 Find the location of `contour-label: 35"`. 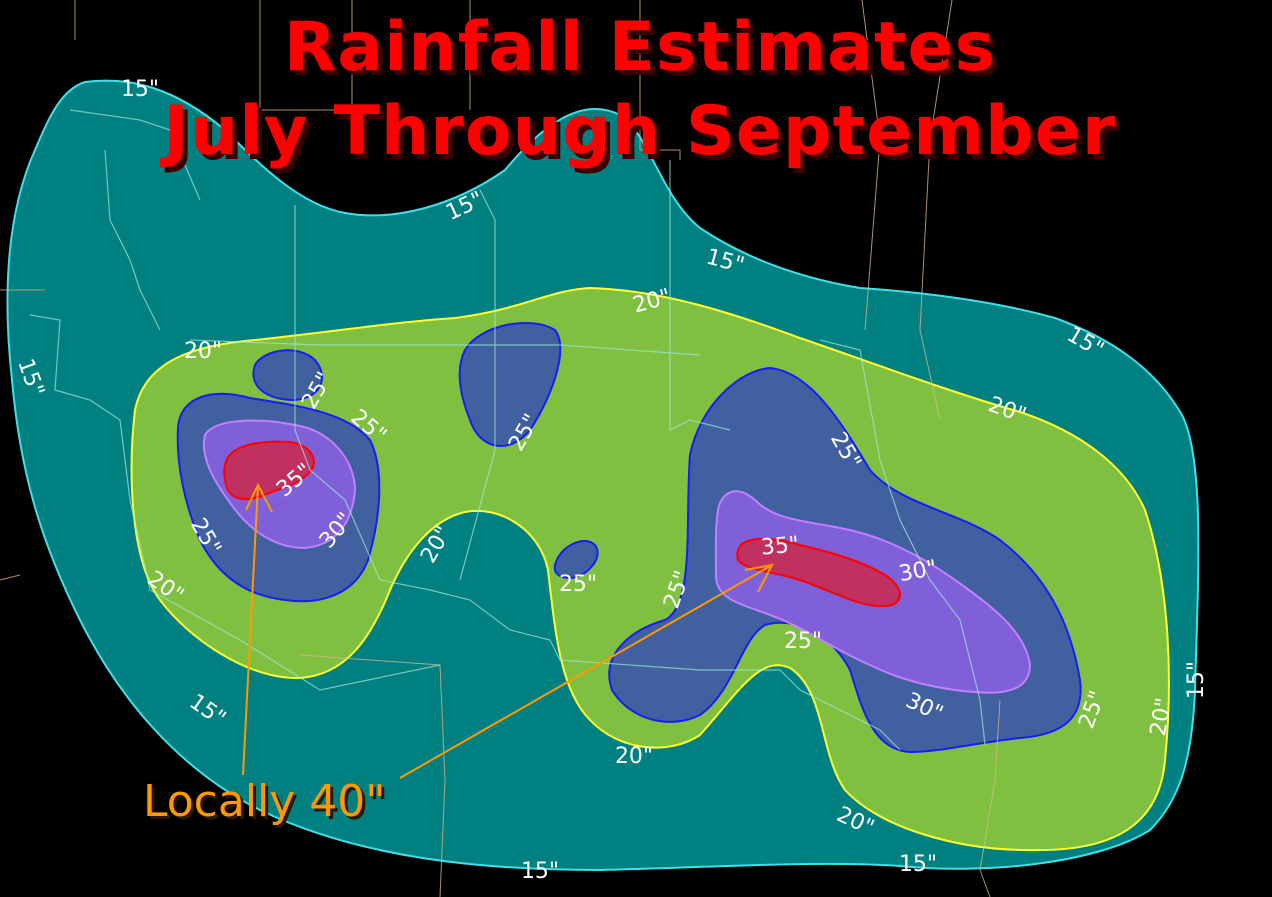

contour-label: 35" is located at coordinates (780, 546).